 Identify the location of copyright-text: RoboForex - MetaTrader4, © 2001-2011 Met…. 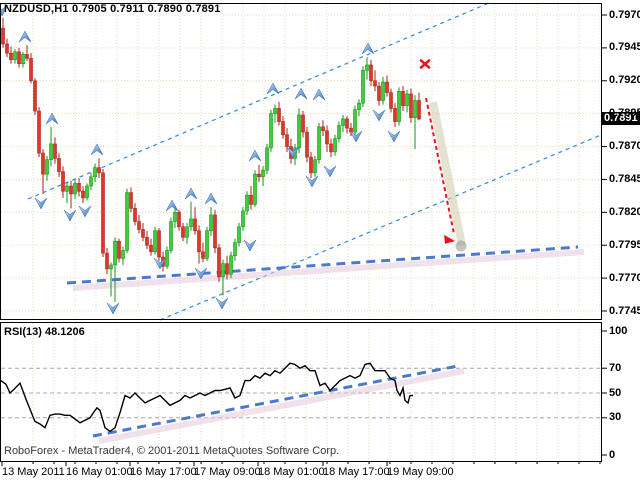
(172, 451).